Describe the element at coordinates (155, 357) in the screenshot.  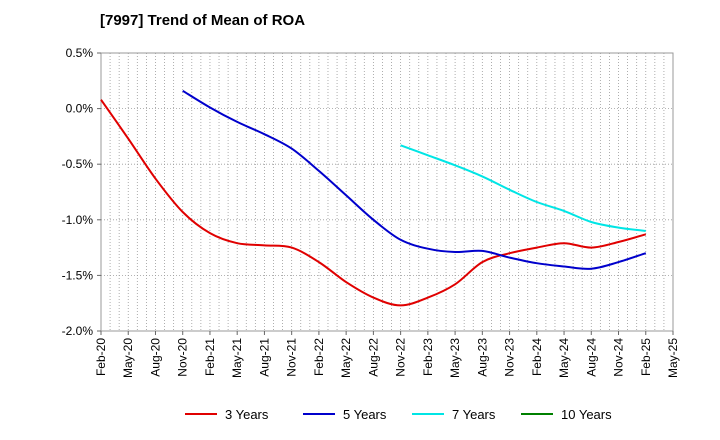
I see `x-tick-label: Aug-20` at that location.